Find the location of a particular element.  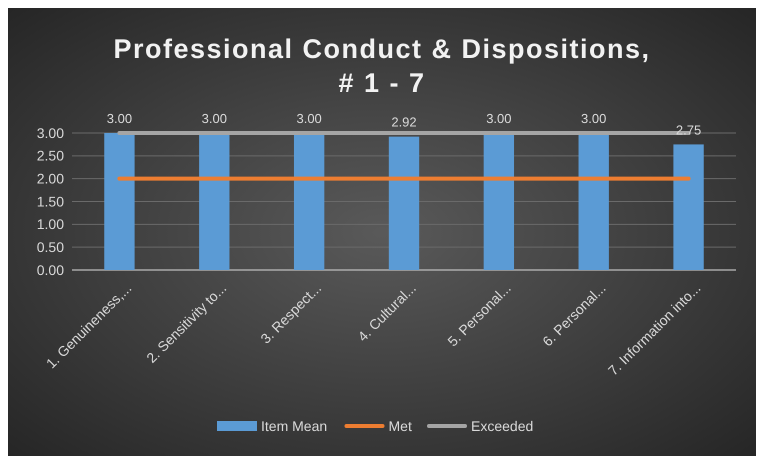

legend-label: Met is located at coordinates (400, 426).